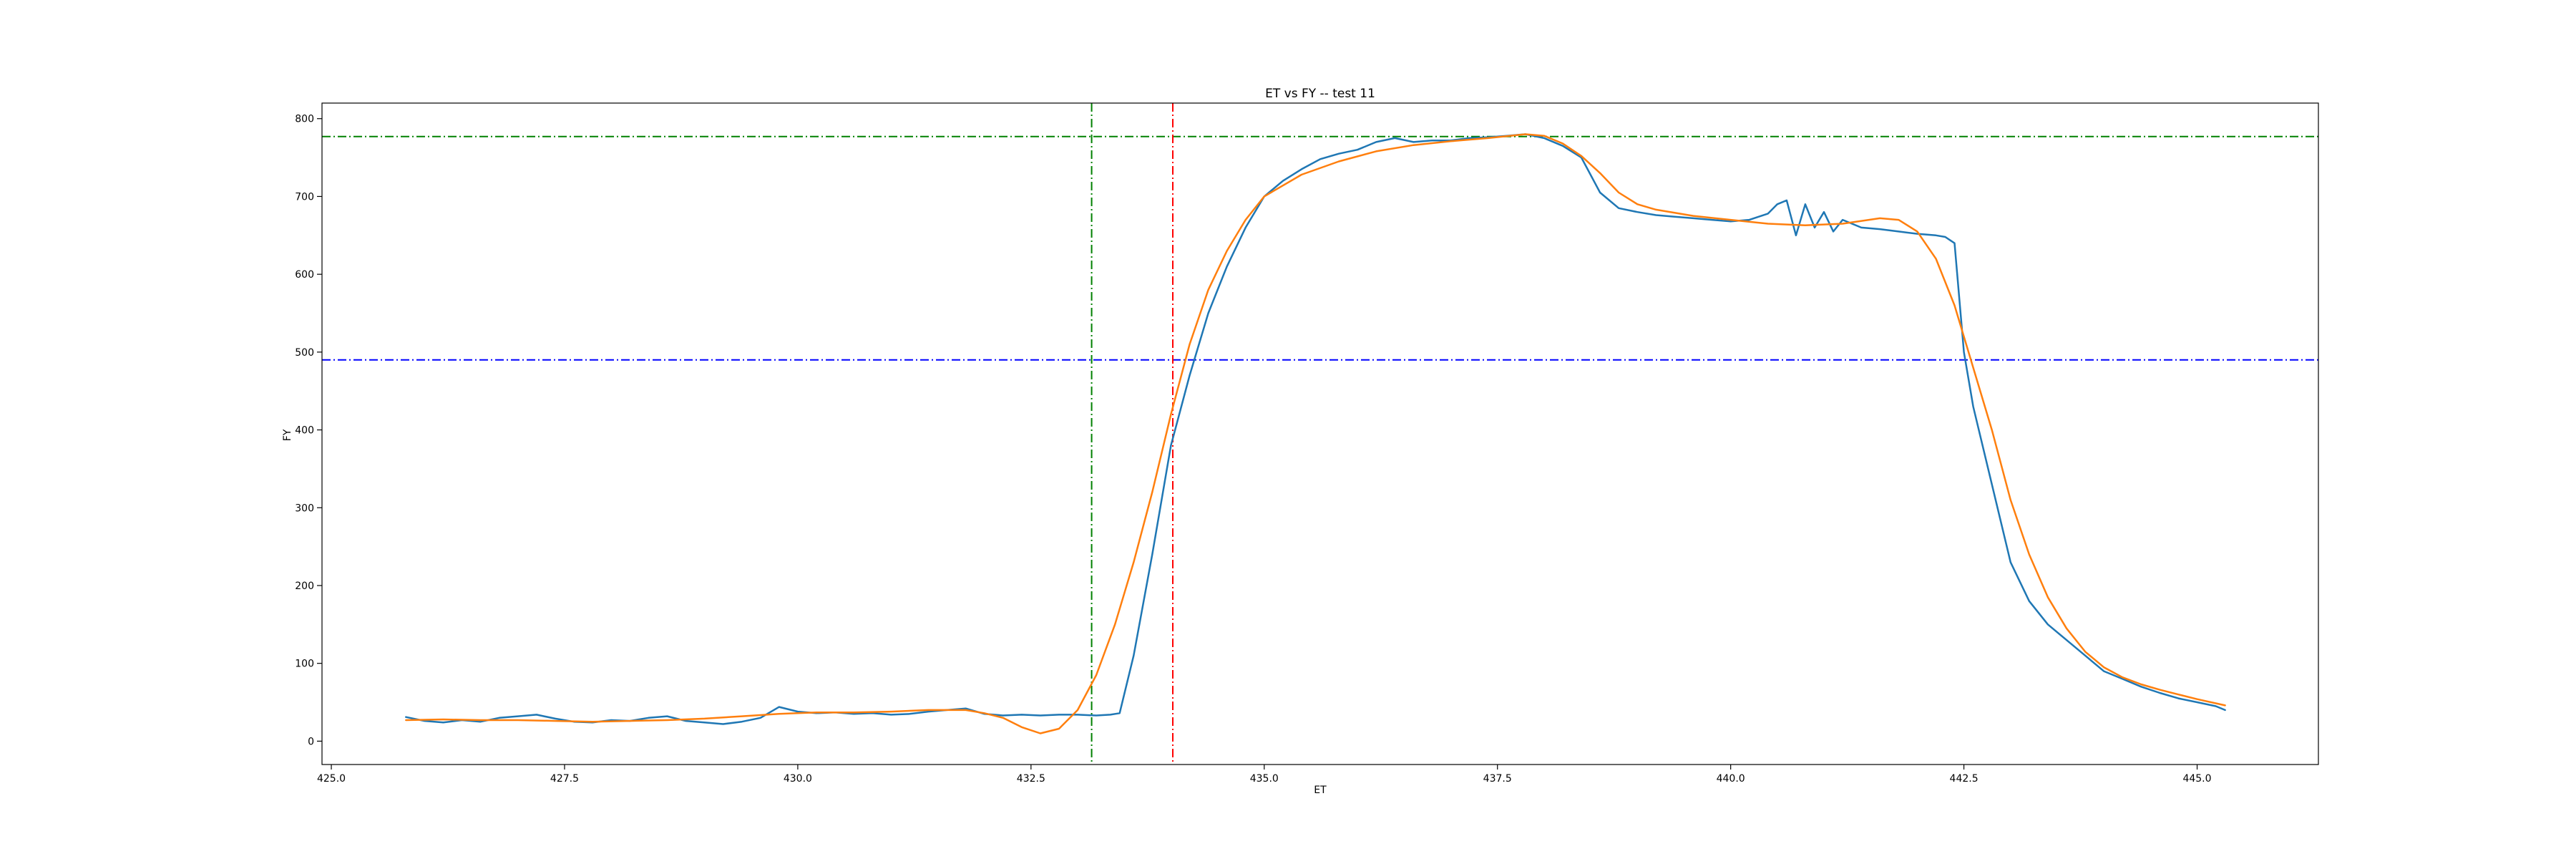  Describe the element at coordinates (1031, 779) in the screenshot. I see `x-tick-label: 432.5` at that location.